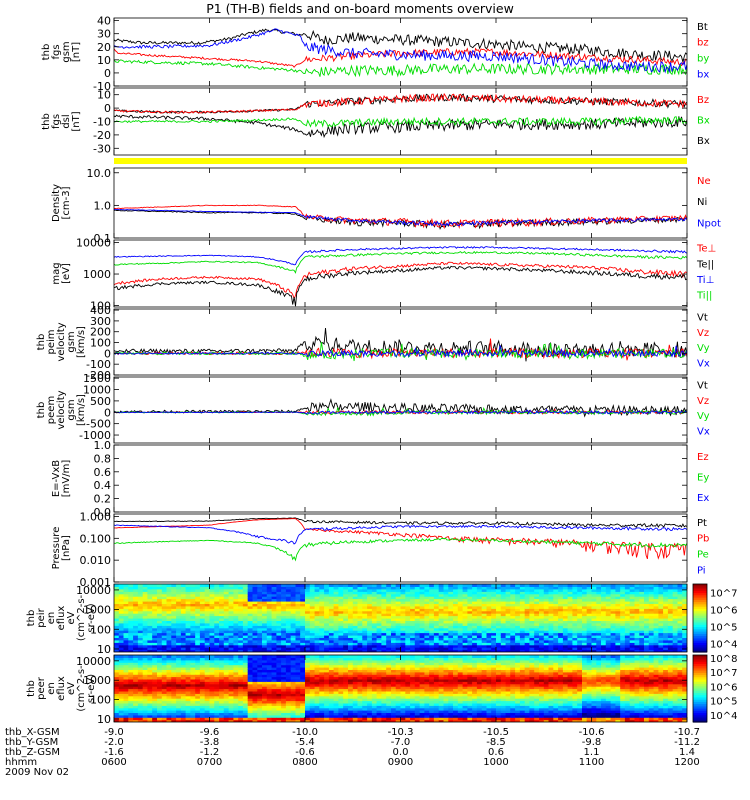  Describe the element at coordinates (66, 121) in the screenshot. I see `y-axis-label: dsl` at that location.